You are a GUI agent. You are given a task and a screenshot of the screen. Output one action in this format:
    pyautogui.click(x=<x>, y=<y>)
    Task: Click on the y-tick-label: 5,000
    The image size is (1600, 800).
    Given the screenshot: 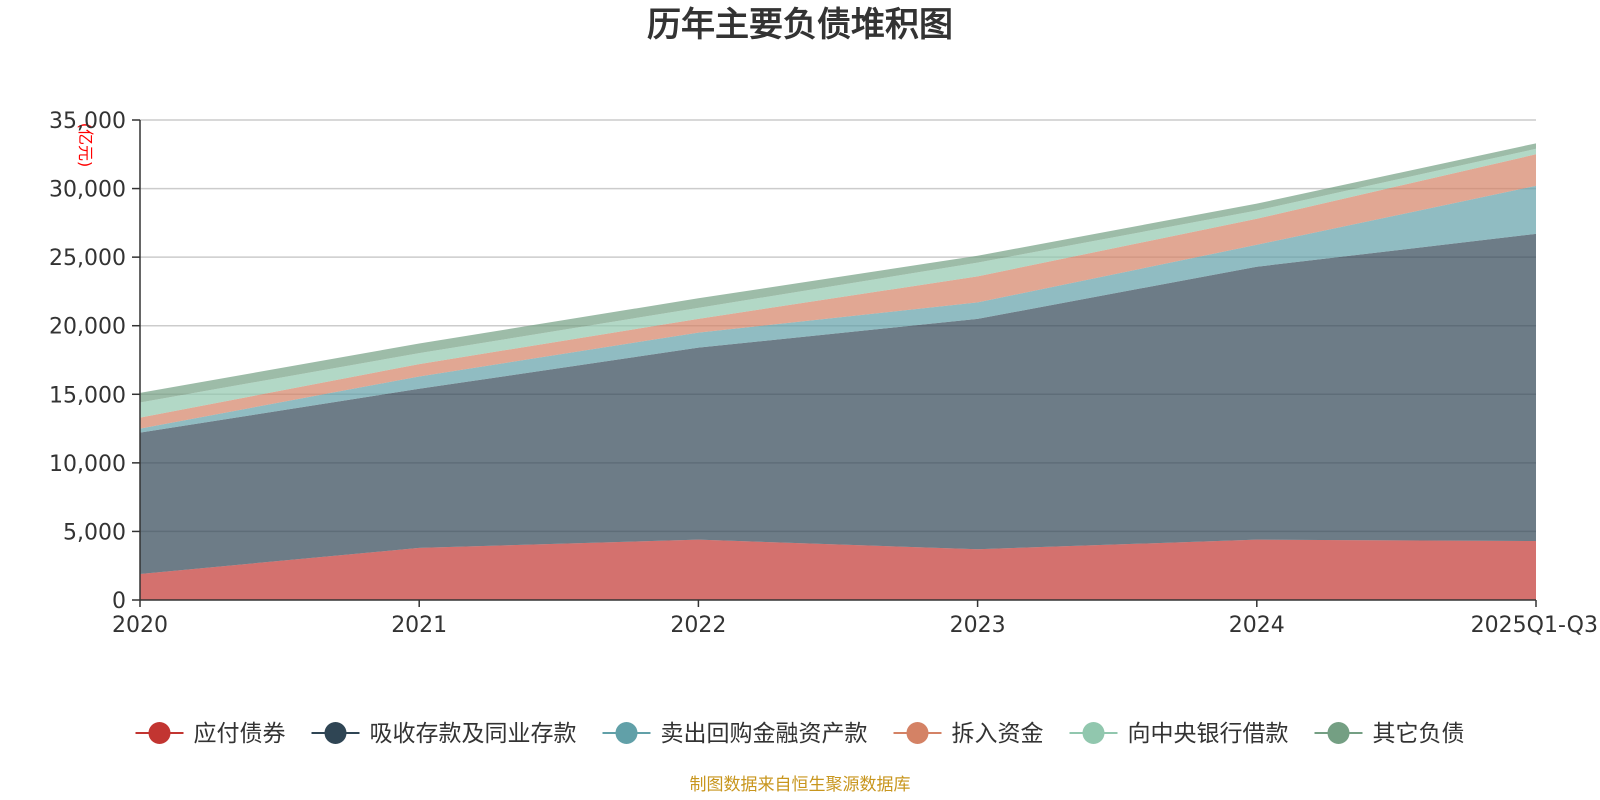 What is the action you would take?
    pyautogui.click(x=94, y=532)
    